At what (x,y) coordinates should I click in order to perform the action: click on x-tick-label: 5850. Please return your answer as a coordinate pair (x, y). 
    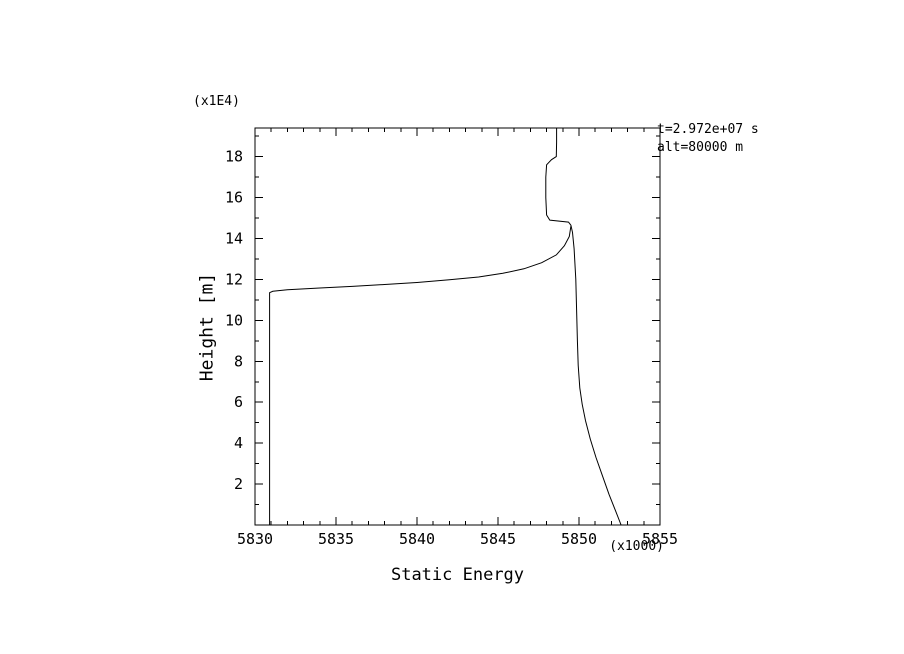
    Looking at the image, I should click on (579, 539).